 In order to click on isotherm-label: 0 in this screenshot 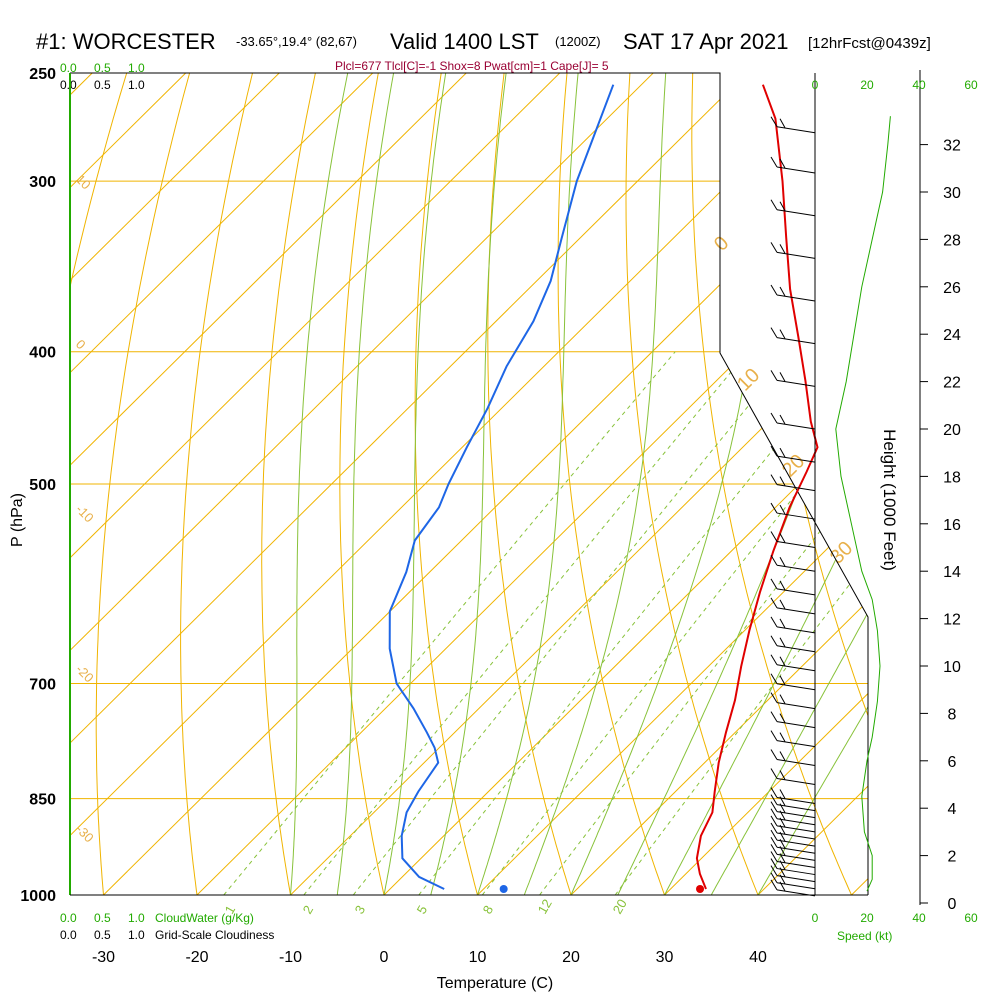, I will do `click(81, 345)`.